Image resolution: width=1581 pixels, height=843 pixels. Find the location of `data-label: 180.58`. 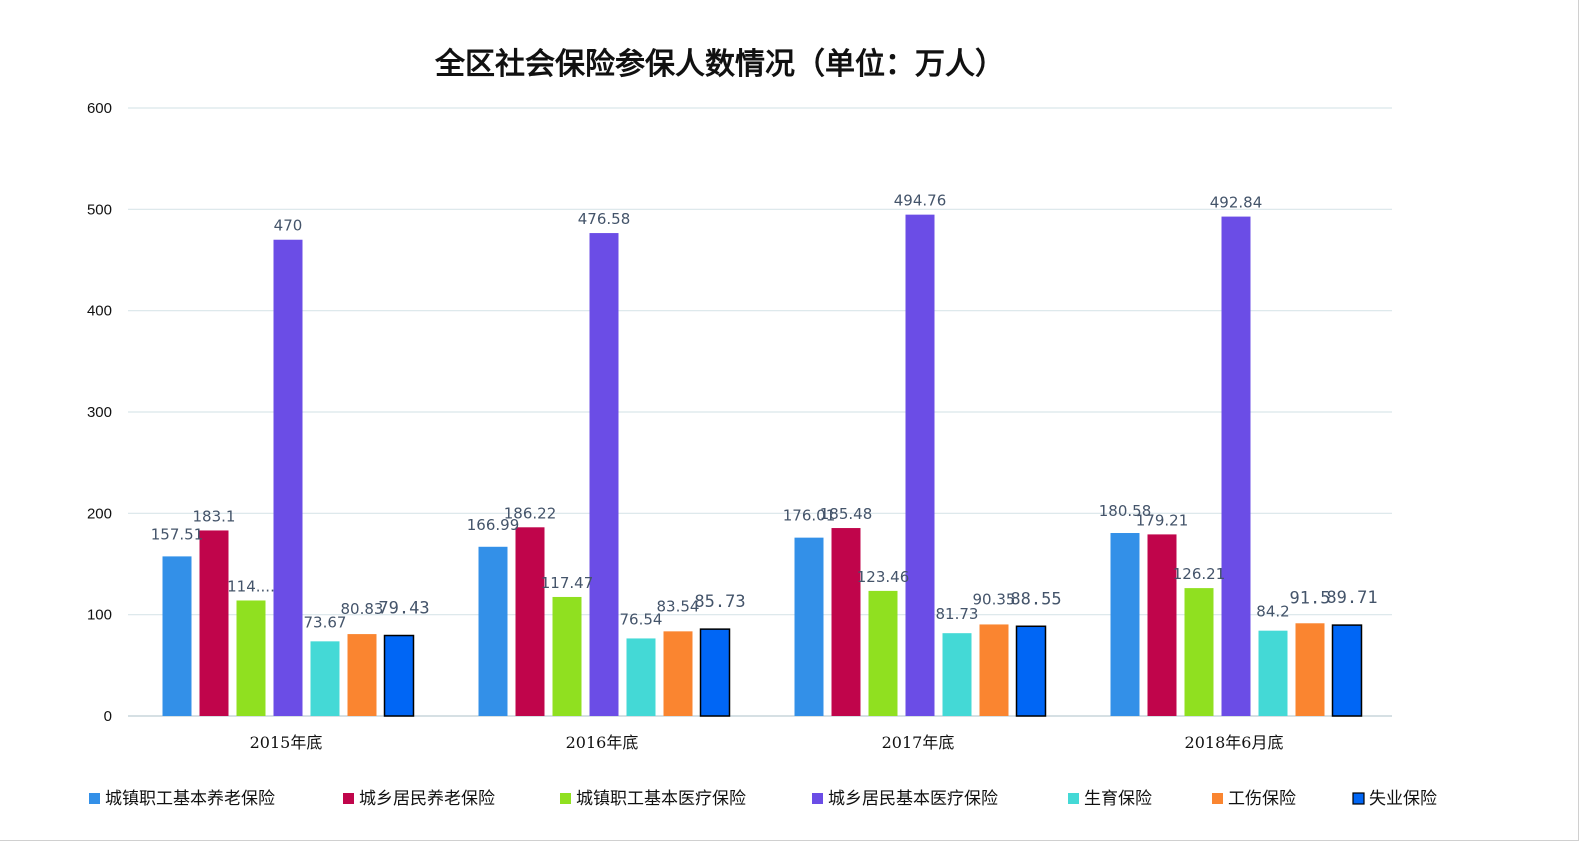

data-label: 180.58 is located at coordinates (1125, 511).